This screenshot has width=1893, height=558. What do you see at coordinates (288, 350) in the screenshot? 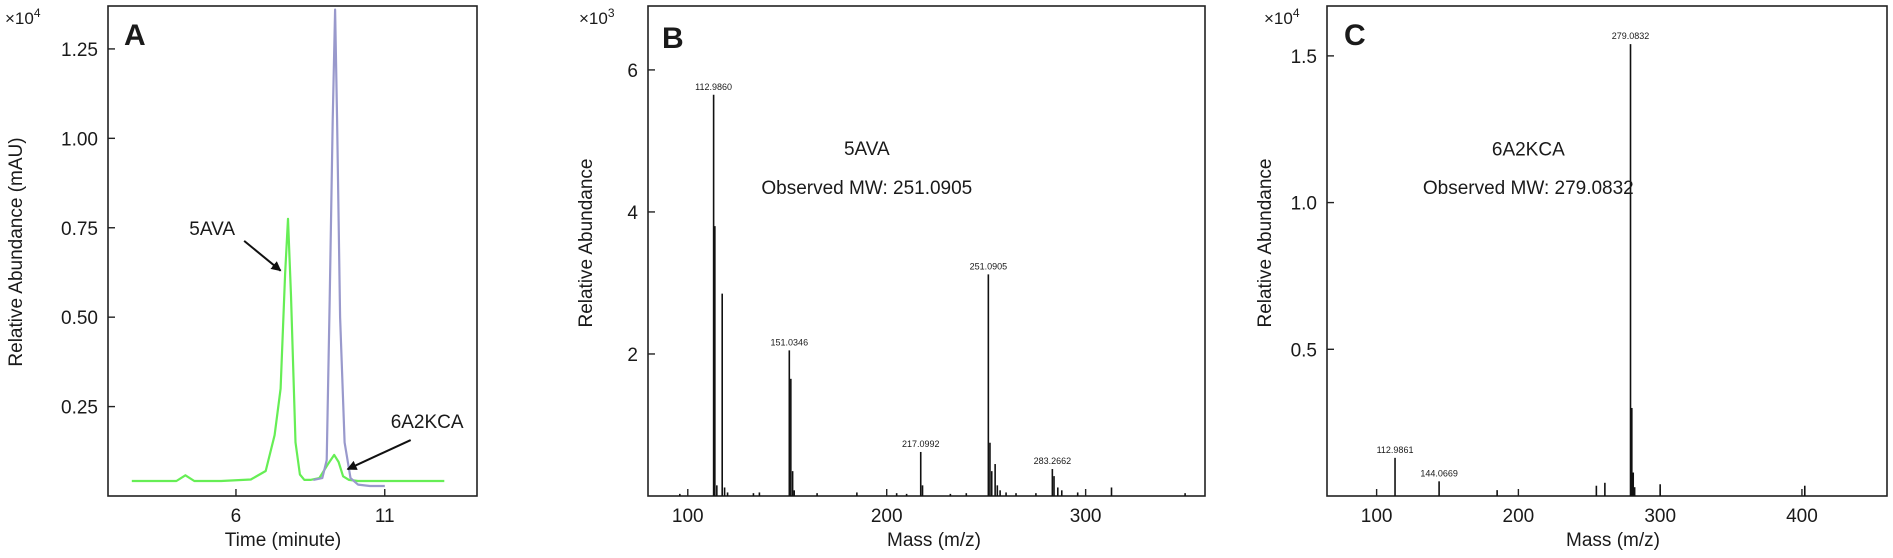
I see `panel-a-trace-5ava-line` at bounding box center [288, 350].